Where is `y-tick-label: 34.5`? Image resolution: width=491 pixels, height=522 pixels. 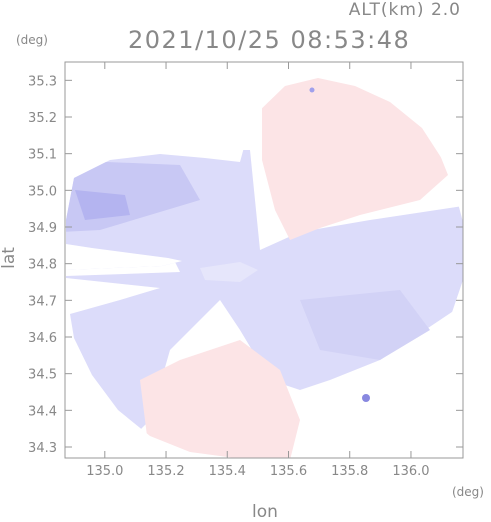 y-tick-label: 34.5 is located at coordinates (42, 375).